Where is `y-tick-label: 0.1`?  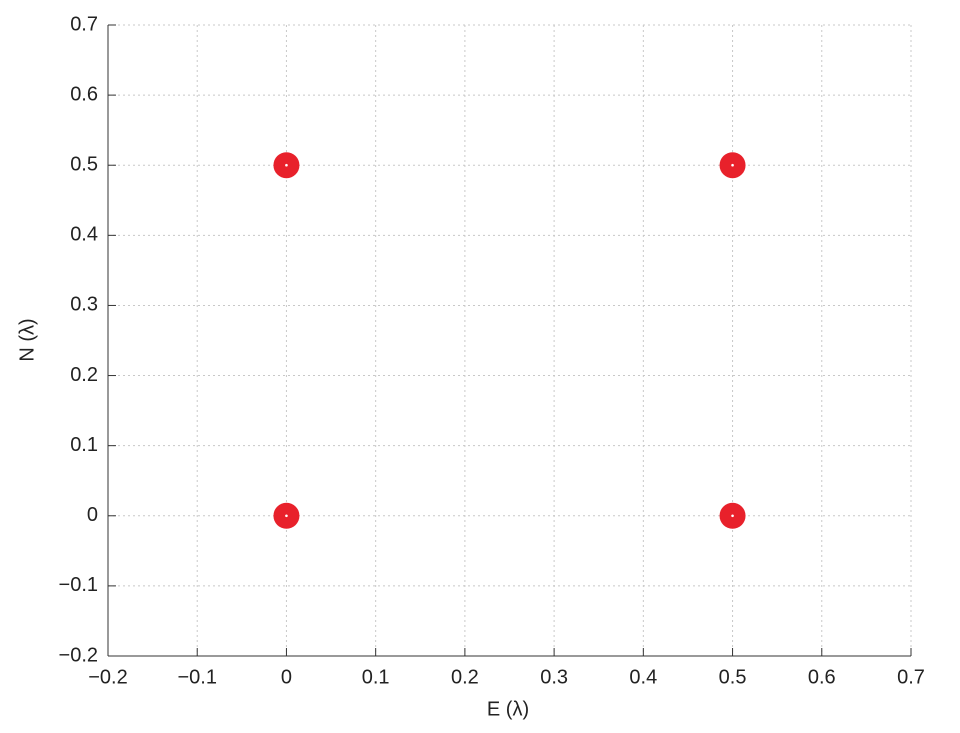
y-tick-label: 0.1 is located at coordinates (84, 445).